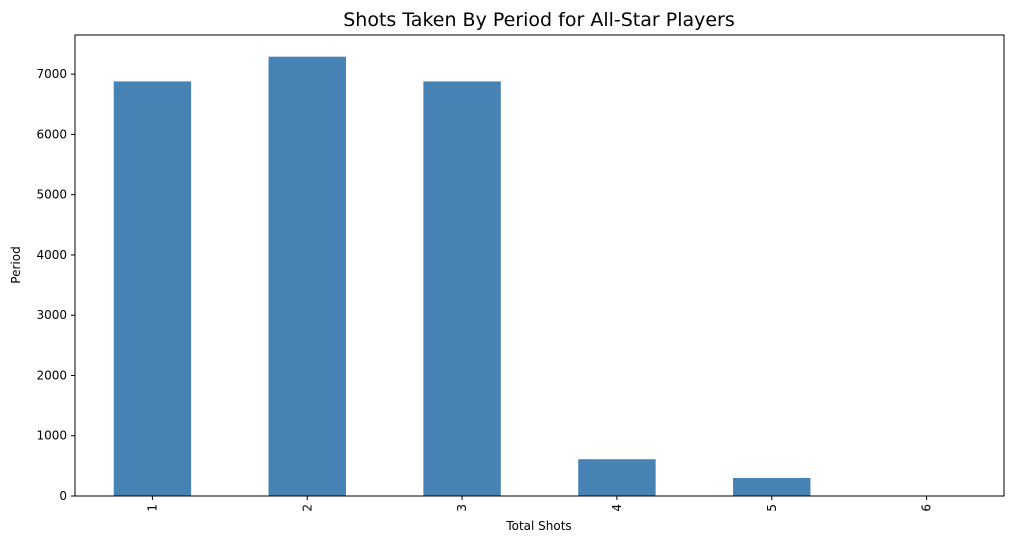 Image resolution: width=1014 pixels, height=548 pixels. Describe the element at coordinates (51, 195) in the screenshot. I see `y-tick-label: 5000` at that location.